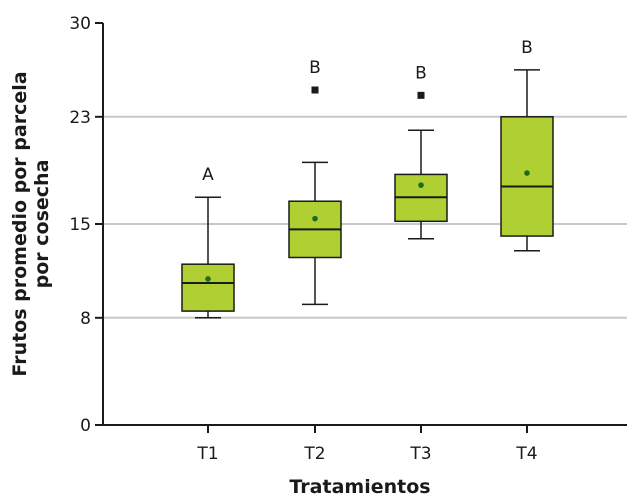 This screenshot has height=497, width=627. Describe the element at coordinates (208, 175) in the screenshot. I see `significance-letter: A` at that location.